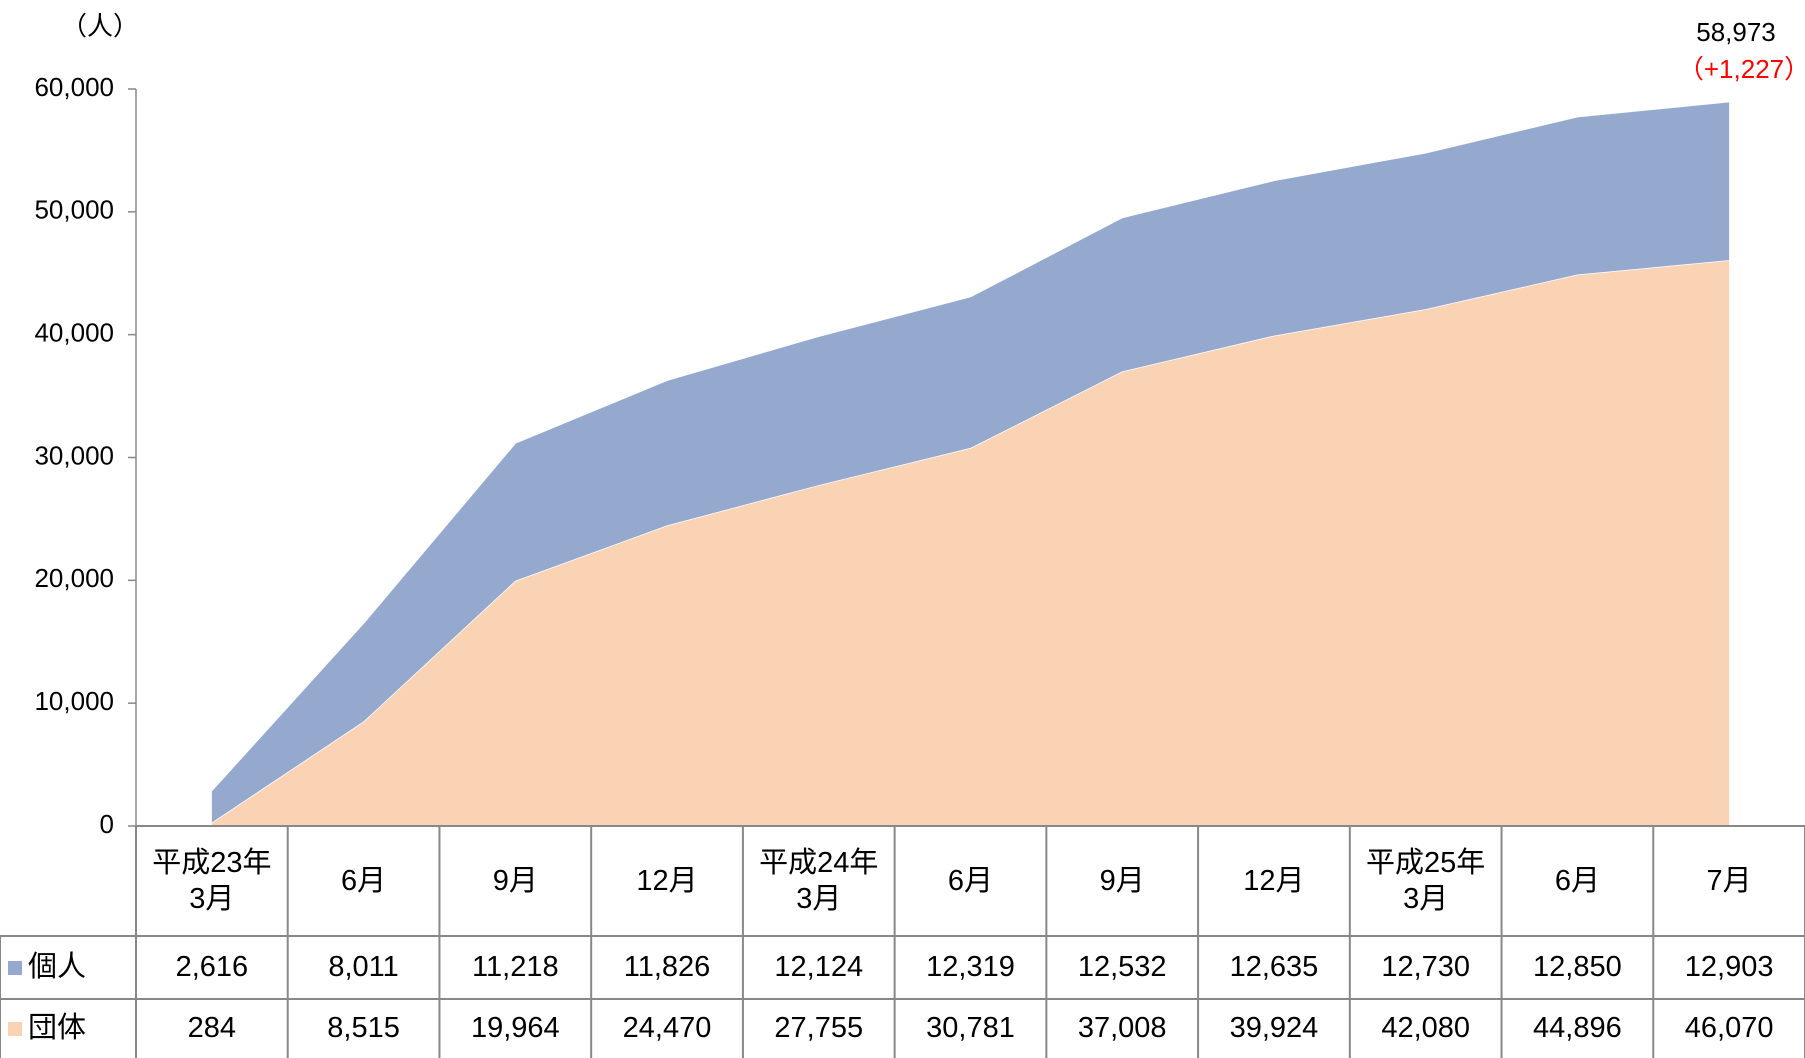 This screenshot has height=1058, width=1805. I want to click on y-tick-label: 60,000, so click(74, 87).